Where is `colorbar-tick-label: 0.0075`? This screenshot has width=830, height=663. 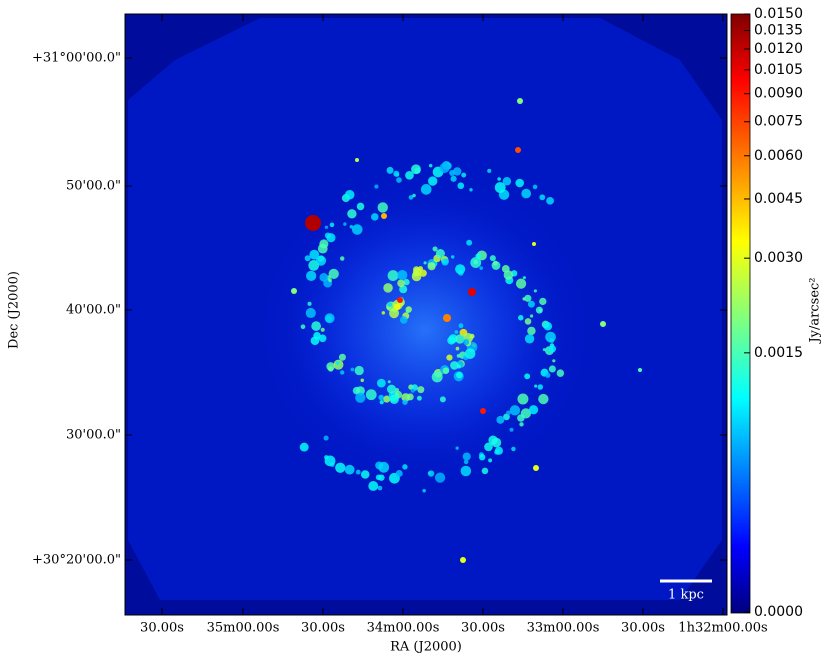
colorbar-tick-label: 0.0075 is located at coordinates (778, 122).